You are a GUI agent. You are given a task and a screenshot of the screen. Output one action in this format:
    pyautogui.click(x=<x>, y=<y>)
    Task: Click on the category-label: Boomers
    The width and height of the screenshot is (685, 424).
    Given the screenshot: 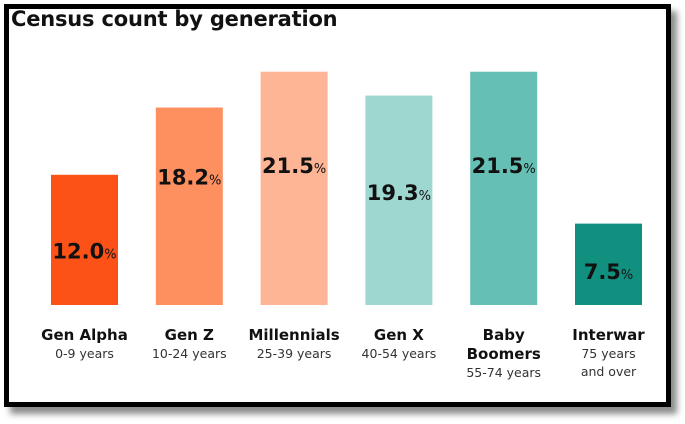 What is the action you would take?
    pyautogui.click(x=504, y=354)
    